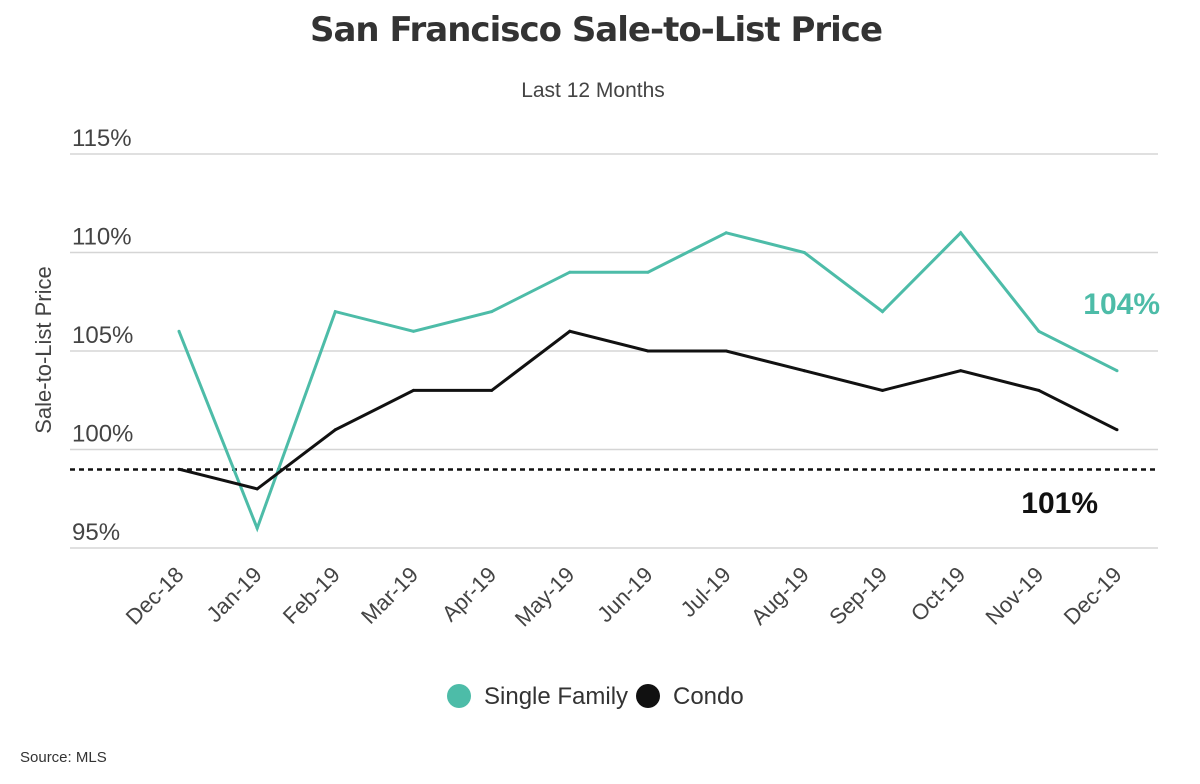 The image size is (1200, 784). I want to click on y-tick-label: 115%, so click(102, 138).